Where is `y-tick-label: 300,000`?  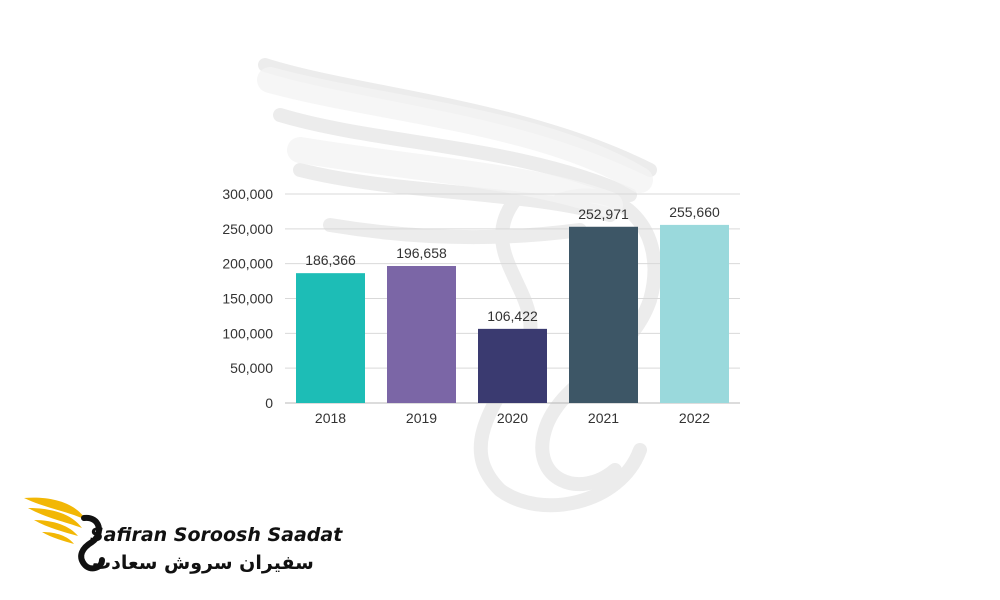
y-tick-label: 300,000 is located at coordinates (247, 194).